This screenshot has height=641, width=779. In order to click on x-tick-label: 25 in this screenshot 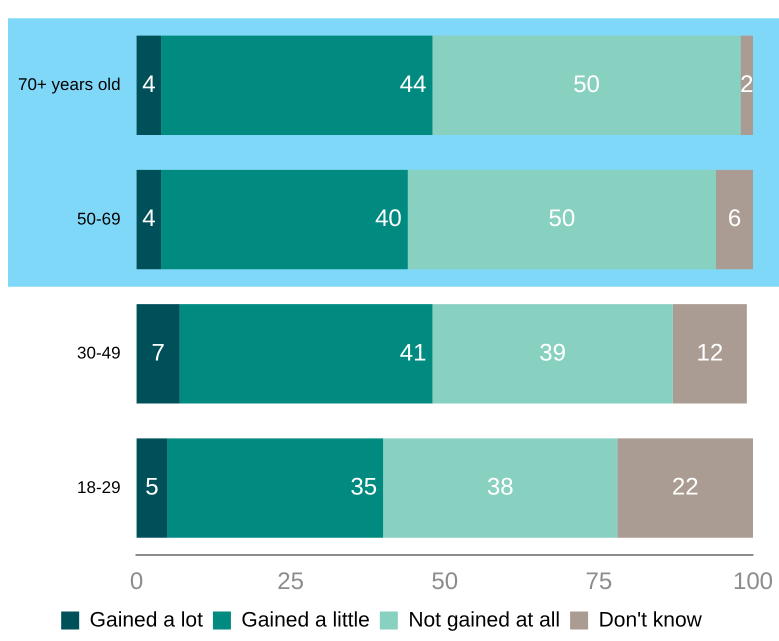, I will do `click(290, 582)`.